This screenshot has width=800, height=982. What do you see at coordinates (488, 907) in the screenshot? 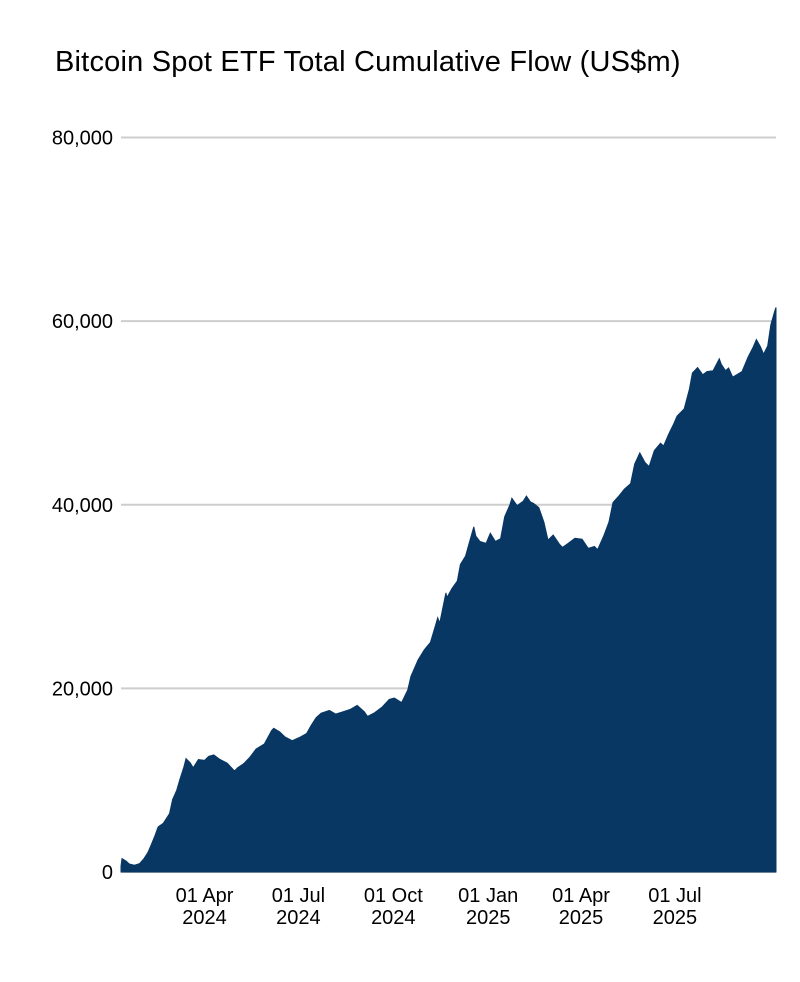
I see `x-axis-label-4: 01 Jan 2025` at bounding box center [488, 907].